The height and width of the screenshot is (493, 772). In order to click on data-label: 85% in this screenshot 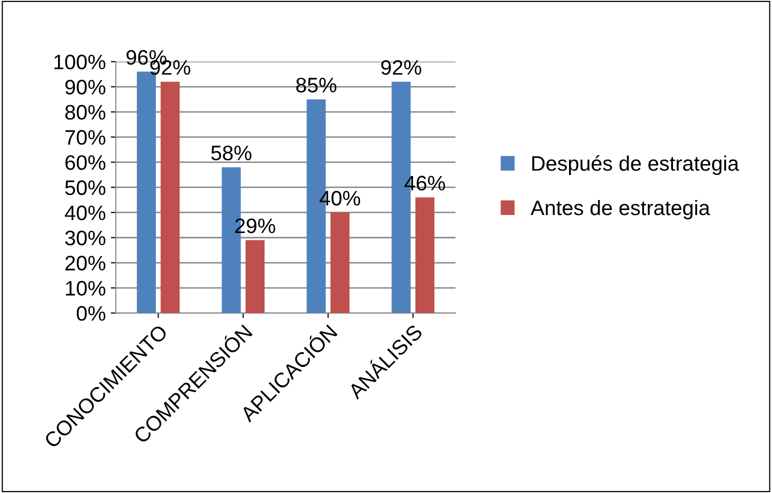, I will do `click(316, 85)`.